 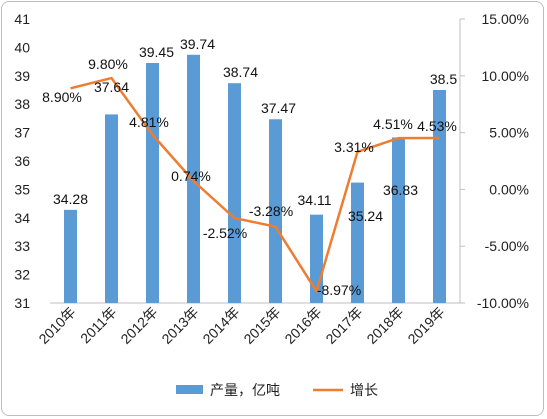 What do you see at coordinates (22, 189) in the screenshot?
I see `left-axis-tick: 35` at bounding box center [22, 189].